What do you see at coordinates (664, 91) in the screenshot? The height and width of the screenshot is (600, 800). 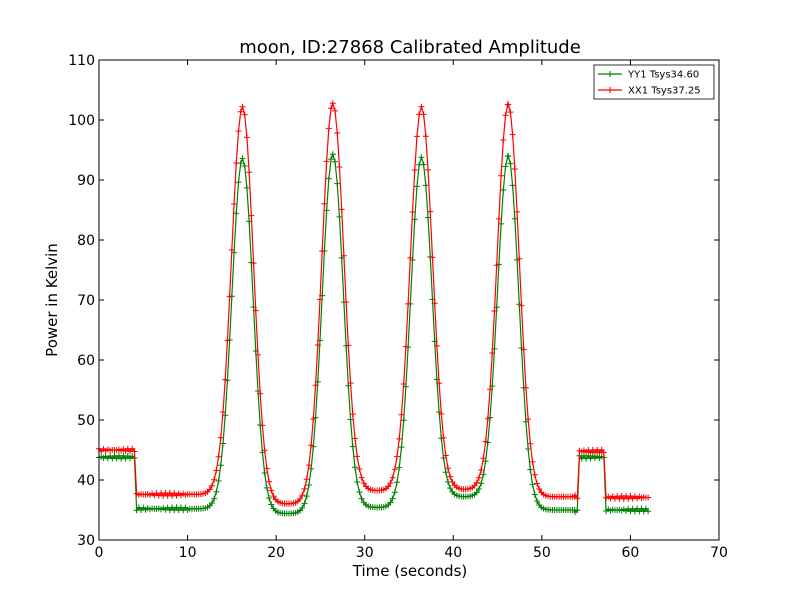 I see `legend-label: XX1 Tsys37.25` at bounding box center [664, 91].